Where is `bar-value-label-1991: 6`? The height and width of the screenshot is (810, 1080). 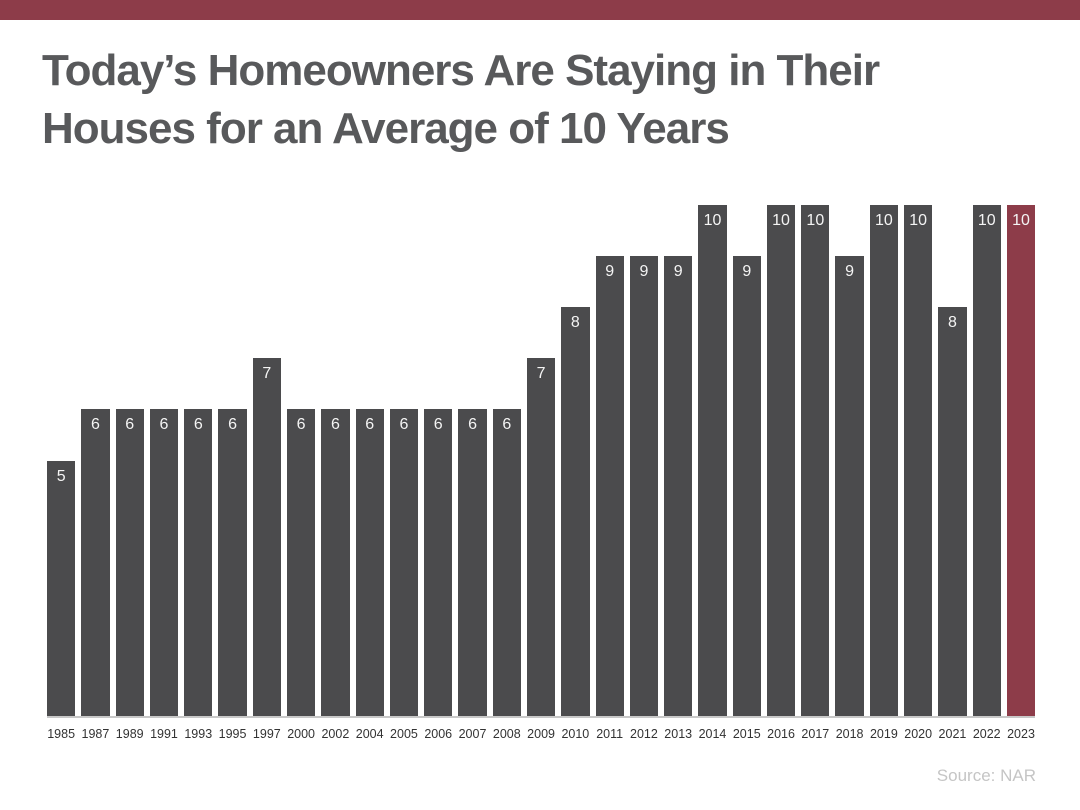
bar-value-label-1991: 6 is located at coordinates (164, 425).